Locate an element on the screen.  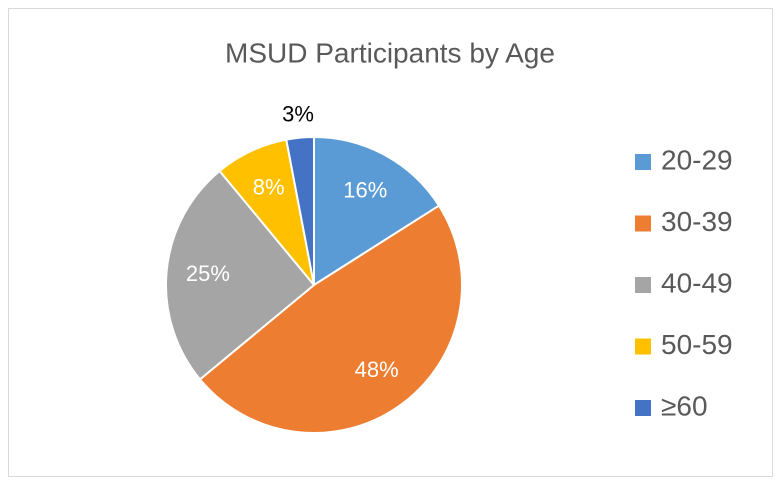
legend-label: ≥60 is located at coordinates (684, 405).